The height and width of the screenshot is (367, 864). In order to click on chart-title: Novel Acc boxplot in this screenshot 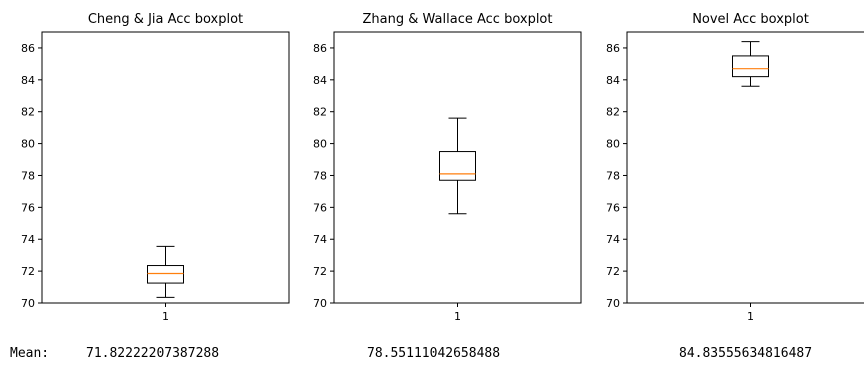, I will do `click(750, 19)`.